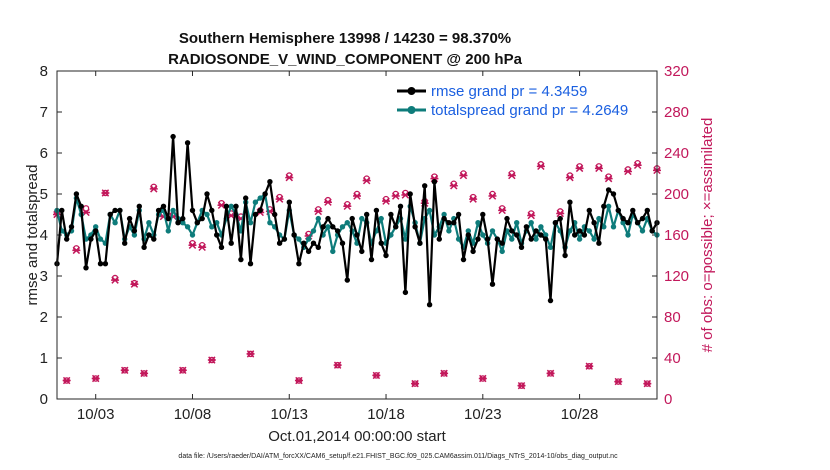 The width and height of the screenshot is (830, 470). I want to click on y-right-tick-label: 200, so click(676, 194).